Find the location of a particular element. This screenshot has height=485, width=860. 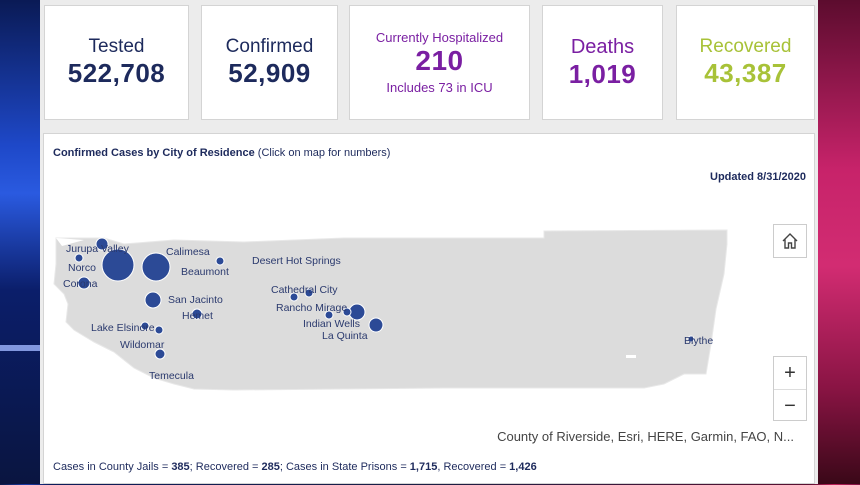

bubble-calimesa is located at coordinates (156, 267).